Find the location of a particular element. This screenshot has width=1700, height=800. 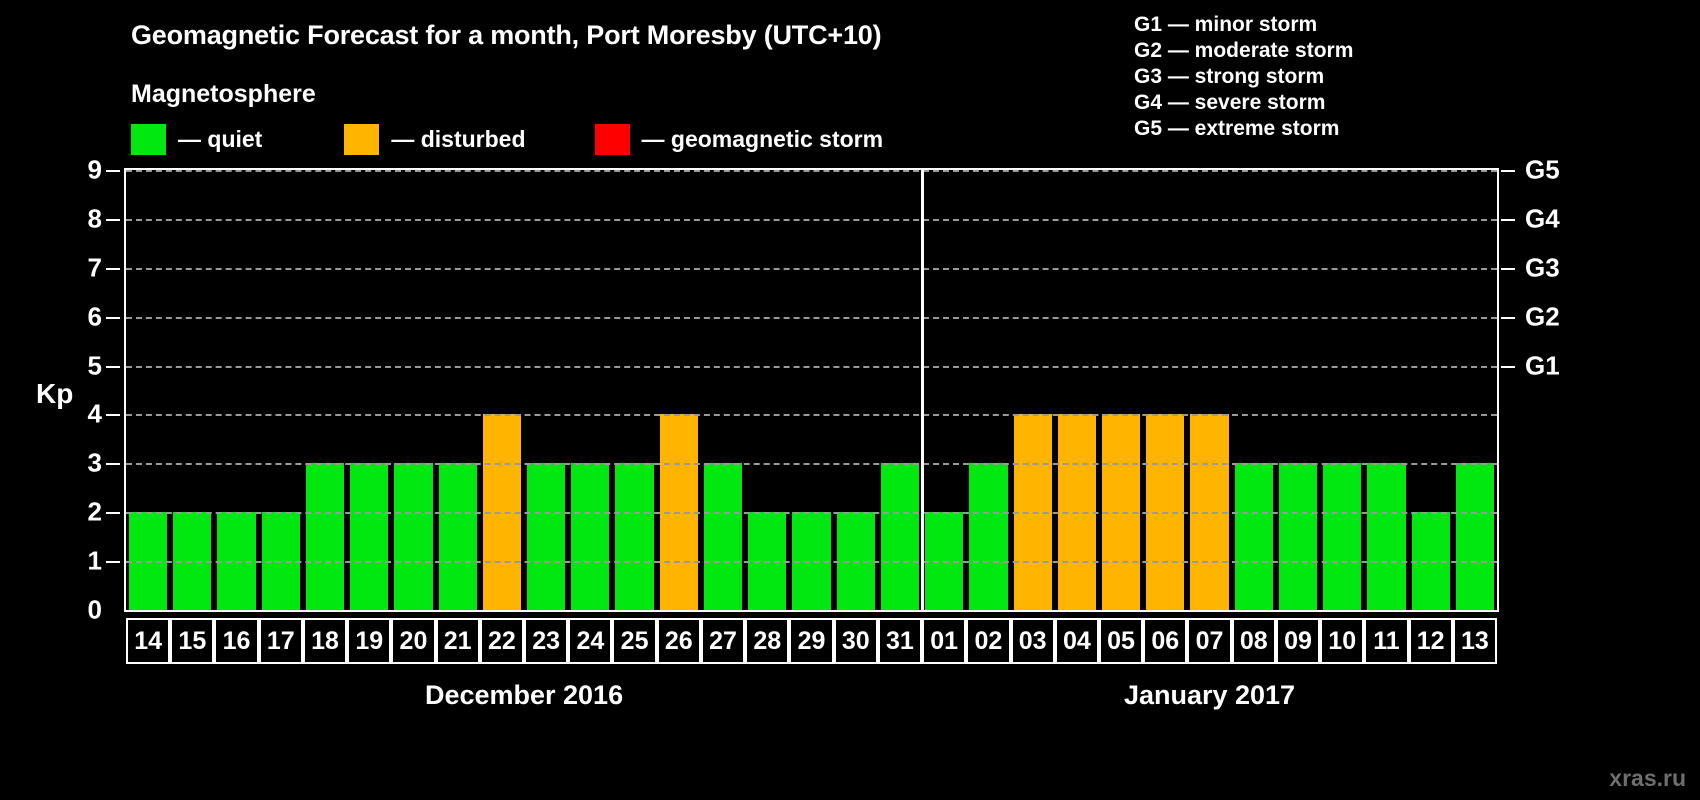

y-tick-label-2: 2 is located at coordinates (94, 511).